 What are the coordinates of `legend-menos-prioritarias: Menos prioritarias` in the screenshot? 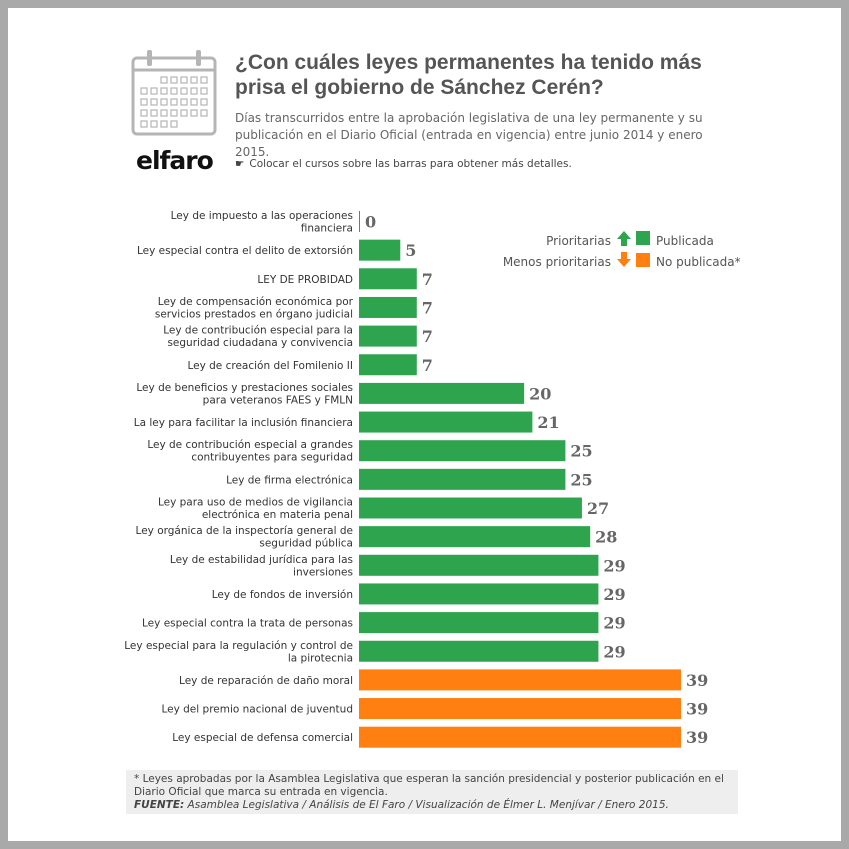 It's located at (557, 262).